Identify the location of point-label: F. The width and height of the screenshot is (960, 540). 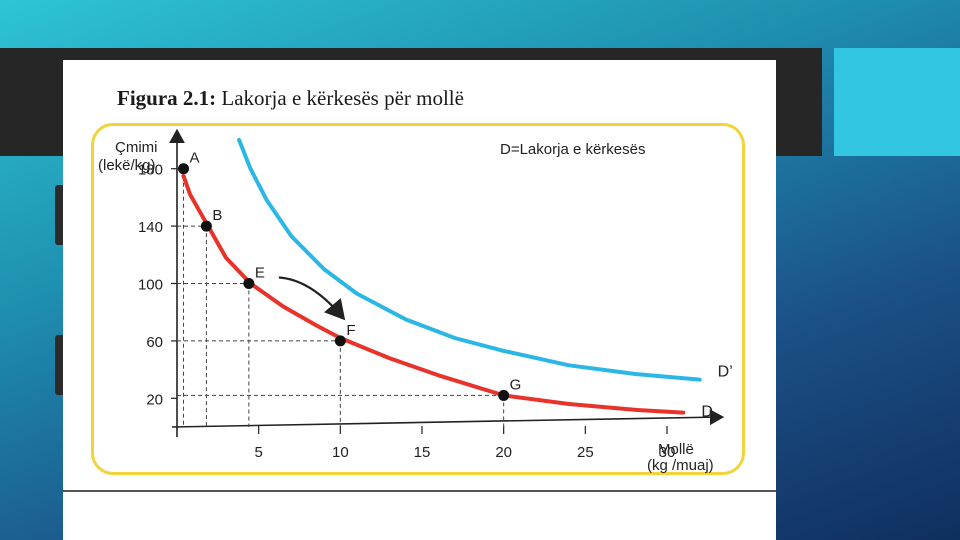
(350, 330).